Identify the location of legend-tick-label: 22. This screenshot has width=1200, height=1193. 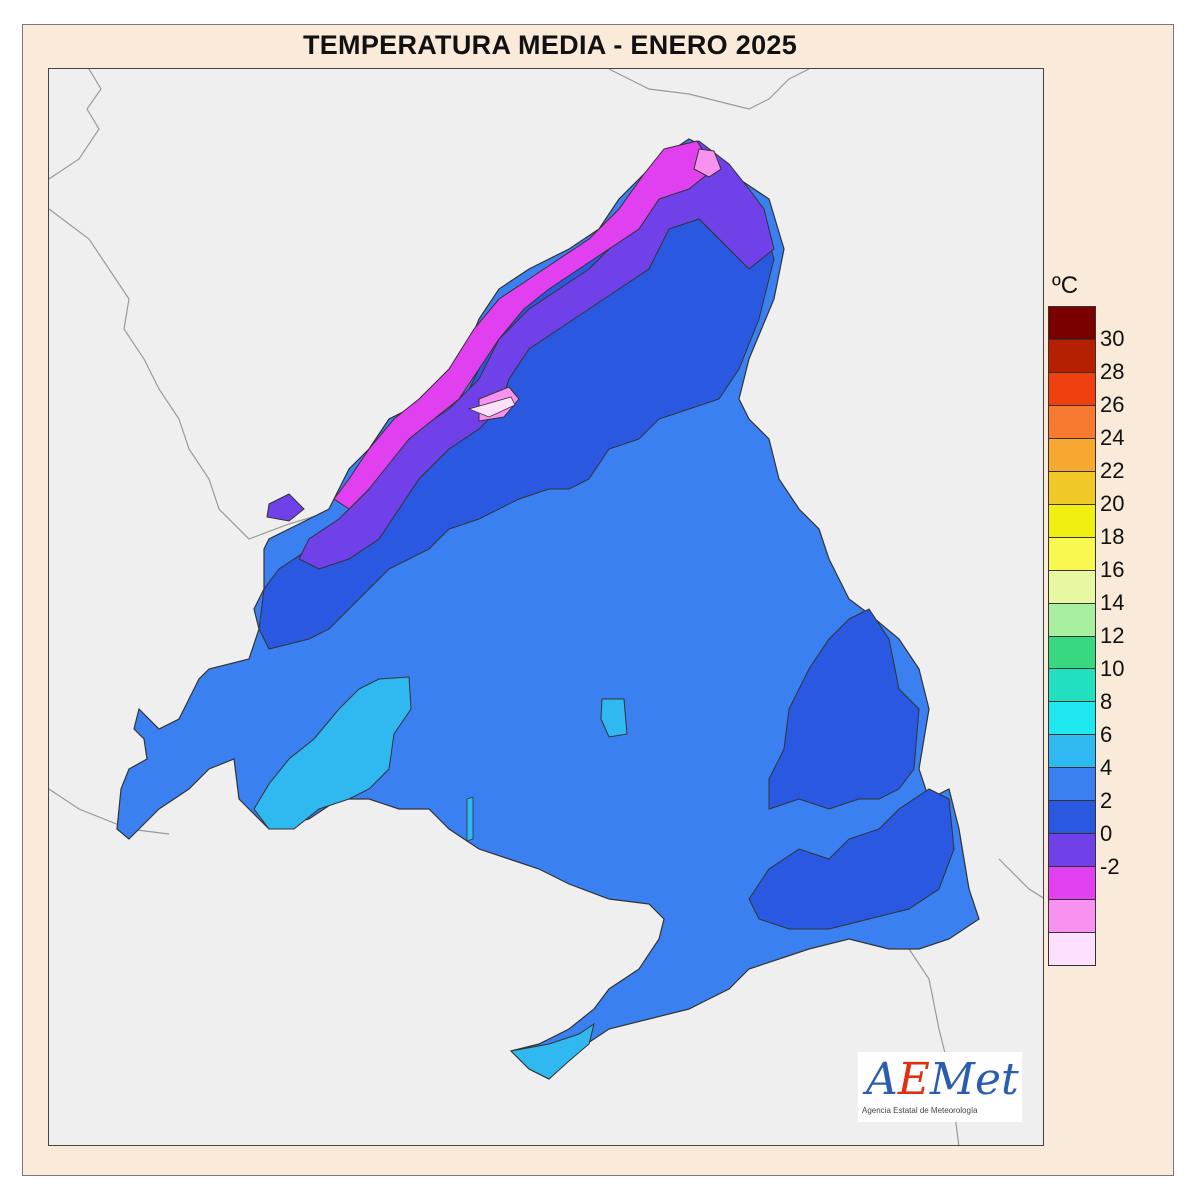
(1112, 470).